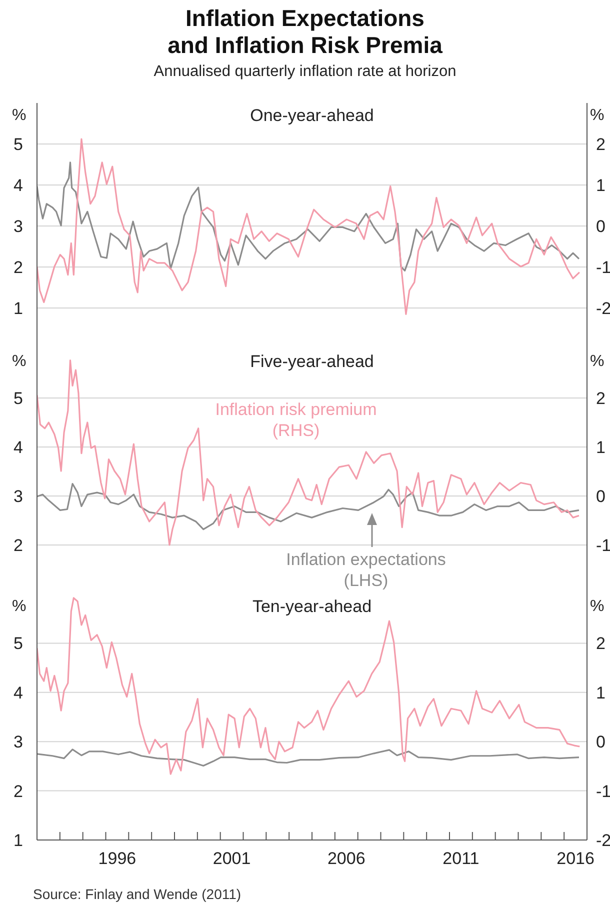  I want to click on legend-label: Inflation expectations (LHS), so click(366, 570).